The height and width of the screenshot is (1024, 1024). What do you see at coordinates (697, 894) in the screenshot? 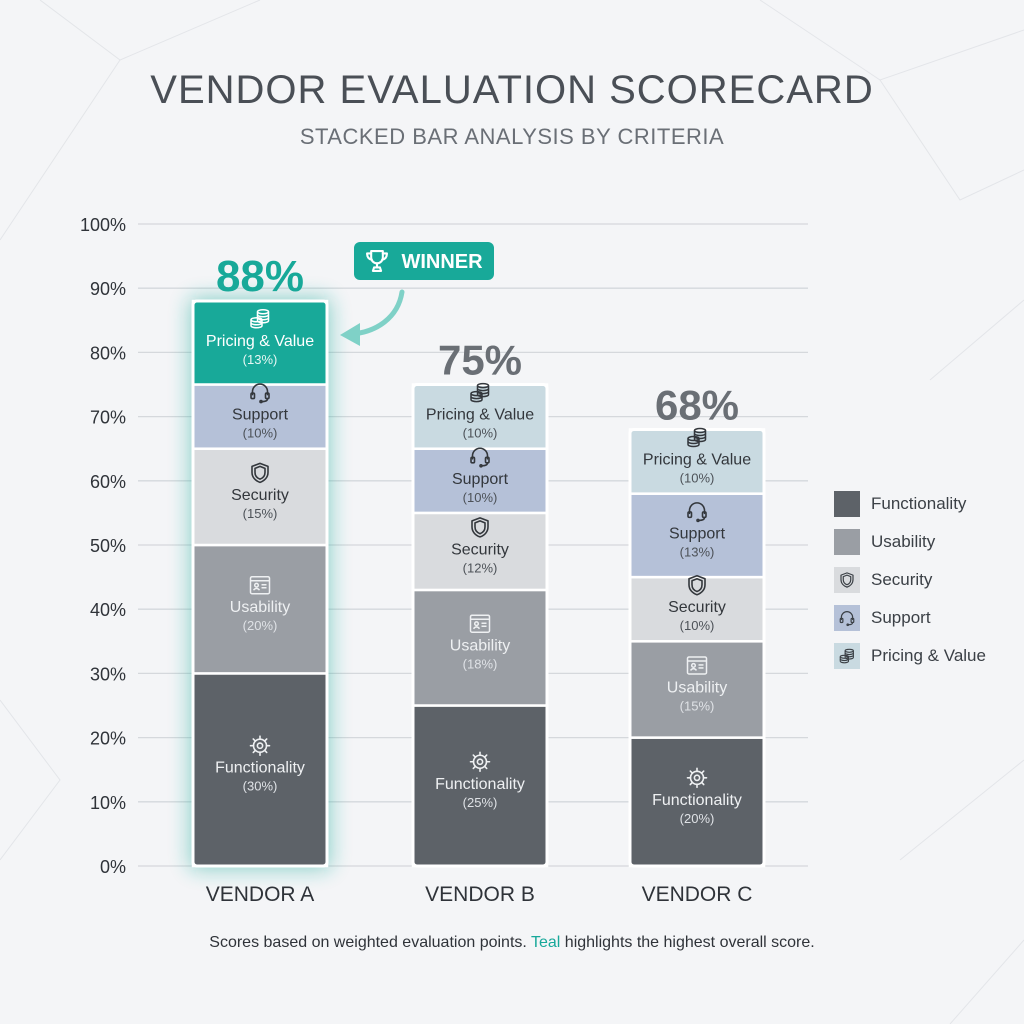
I see `x-tick-label: VENDOR C` at bounding box center [697, 894].